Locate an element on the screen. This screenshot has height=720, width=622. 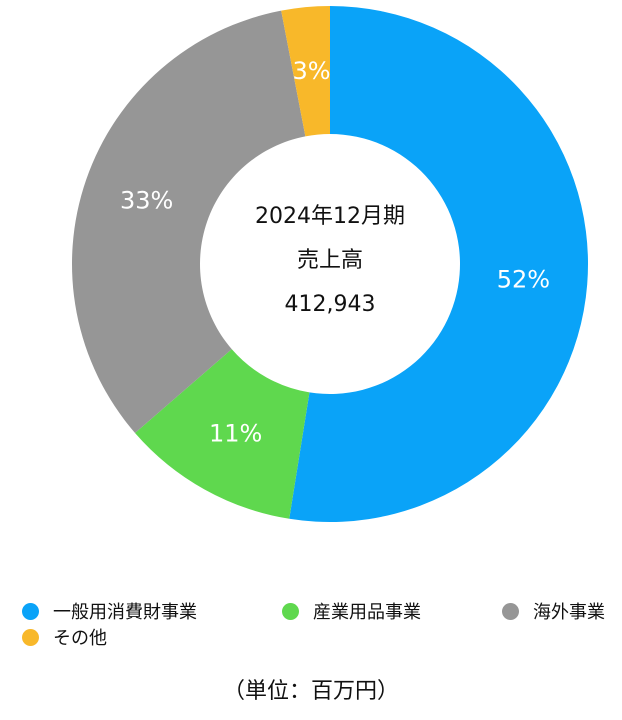
legend-item-other: その他 is located at coordinates (64, 637).